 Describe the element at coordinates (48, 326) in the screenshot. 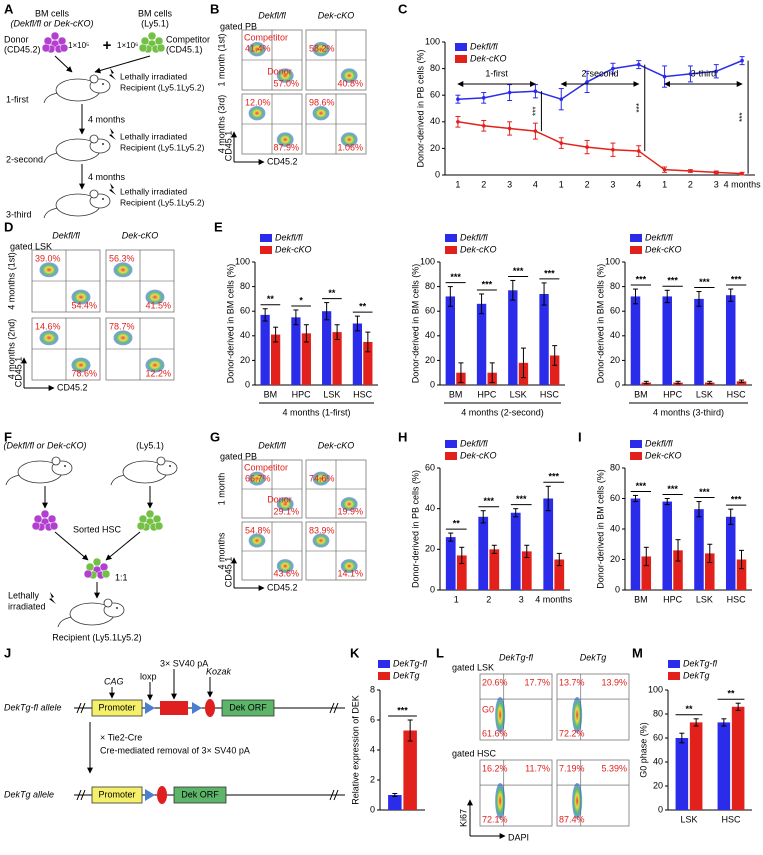

I see `percent-label: 14.6%` at that location.